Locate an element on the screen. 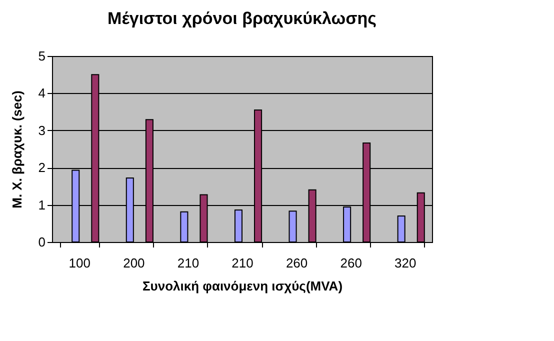 The height and width of the screenshot is (341, 554). y-axis-title: Μ. Χ. βραχυκ. (sec) is located at coordinates (16, 149).